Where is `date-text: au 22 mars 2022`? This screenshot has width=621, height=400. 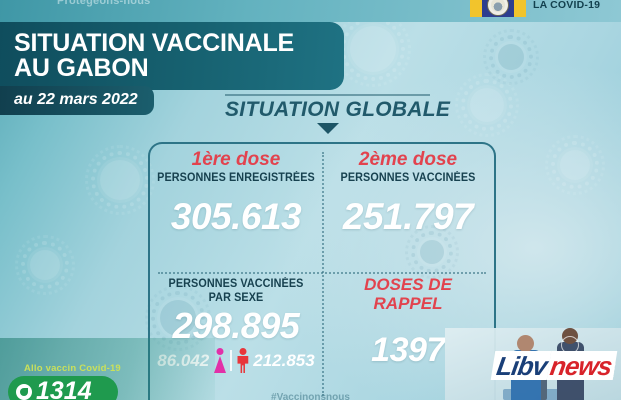
date-text: au 22 mars 2022 is located at coordinates (76, 99).